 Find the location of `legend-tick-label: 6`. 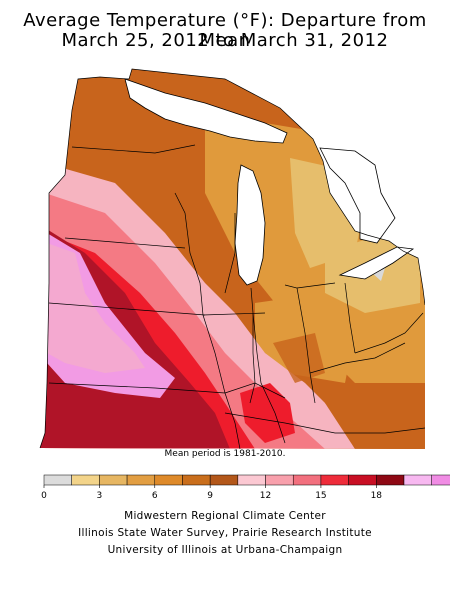

legend-tick-label: 6 is located at coordinates (155, 495).